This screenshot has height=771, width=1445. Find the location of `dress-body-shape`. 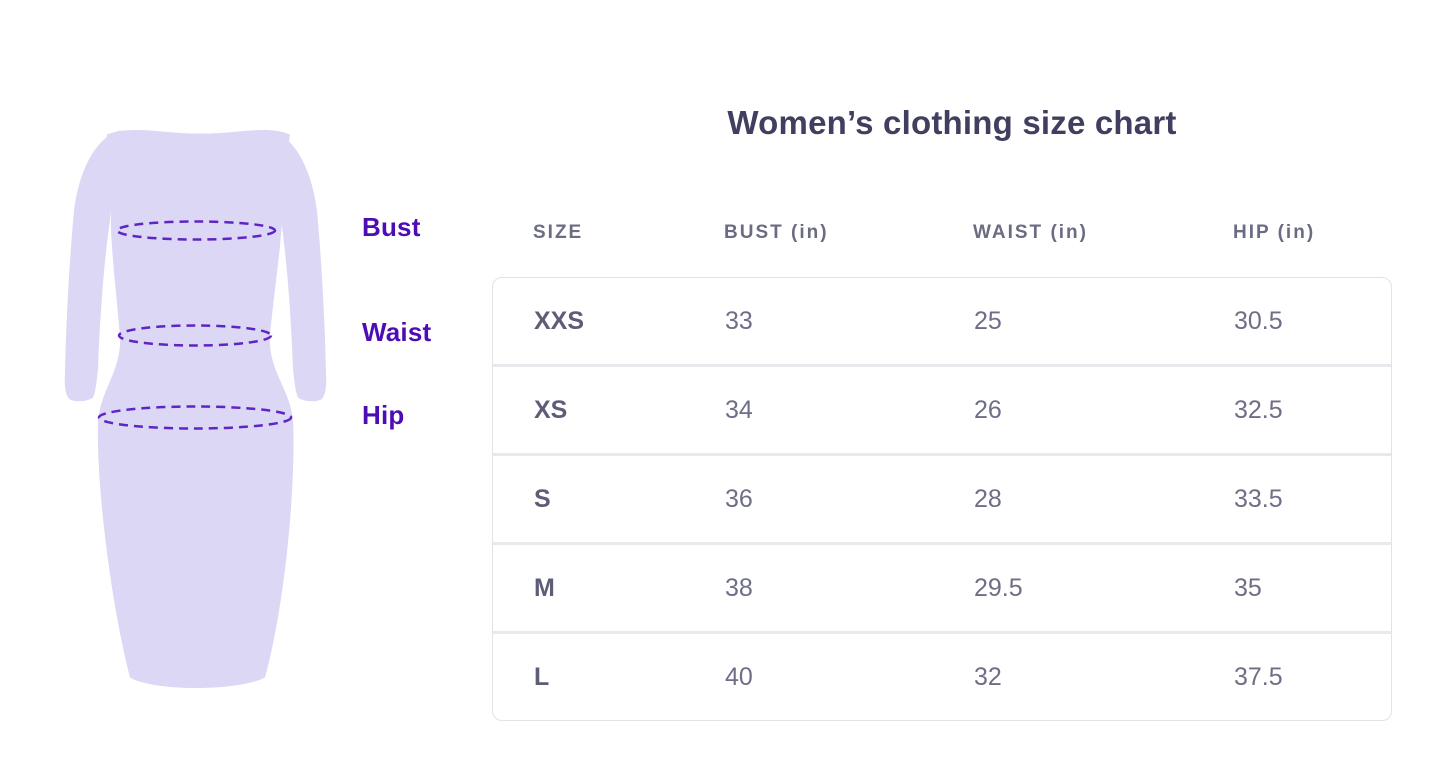

dress-body-shape is located at coordinates (195, 409).